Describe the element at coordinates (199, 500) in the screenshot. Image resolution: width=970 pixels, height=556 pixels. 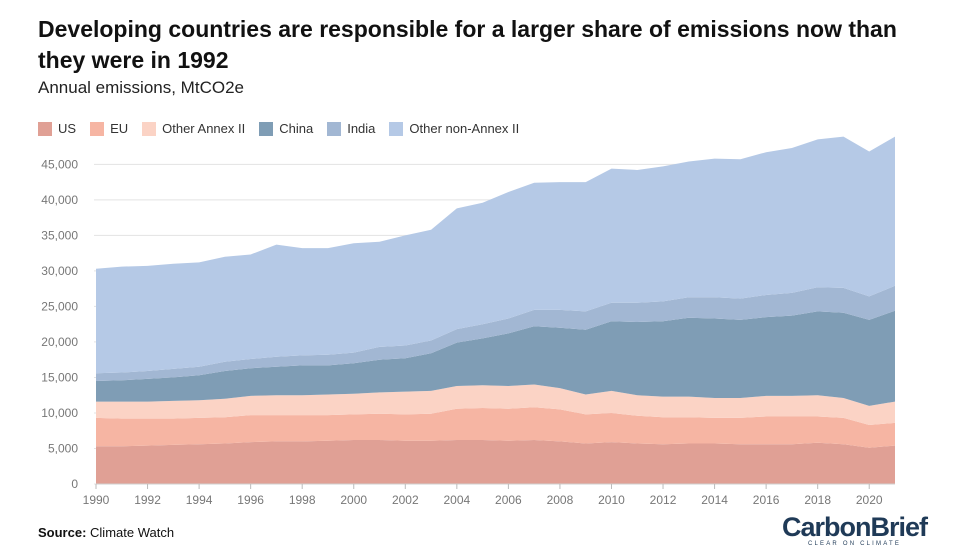
I see `x-tick-label: 1994` at that location.